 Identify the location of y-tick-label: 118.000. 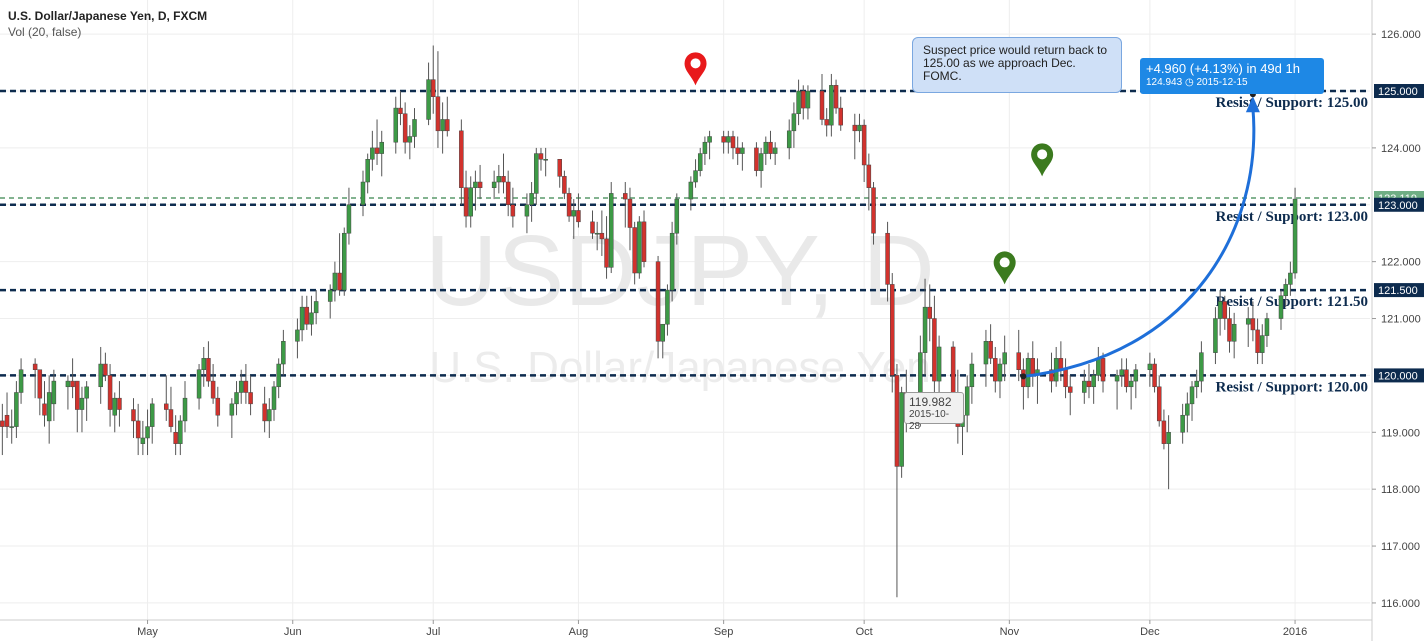
(1400, 490).